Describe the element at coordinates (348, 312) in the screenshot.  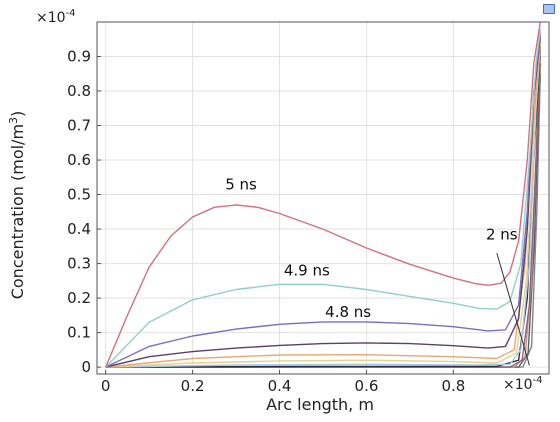
I see `annotation-label-2: 4.8 ns` at that location.